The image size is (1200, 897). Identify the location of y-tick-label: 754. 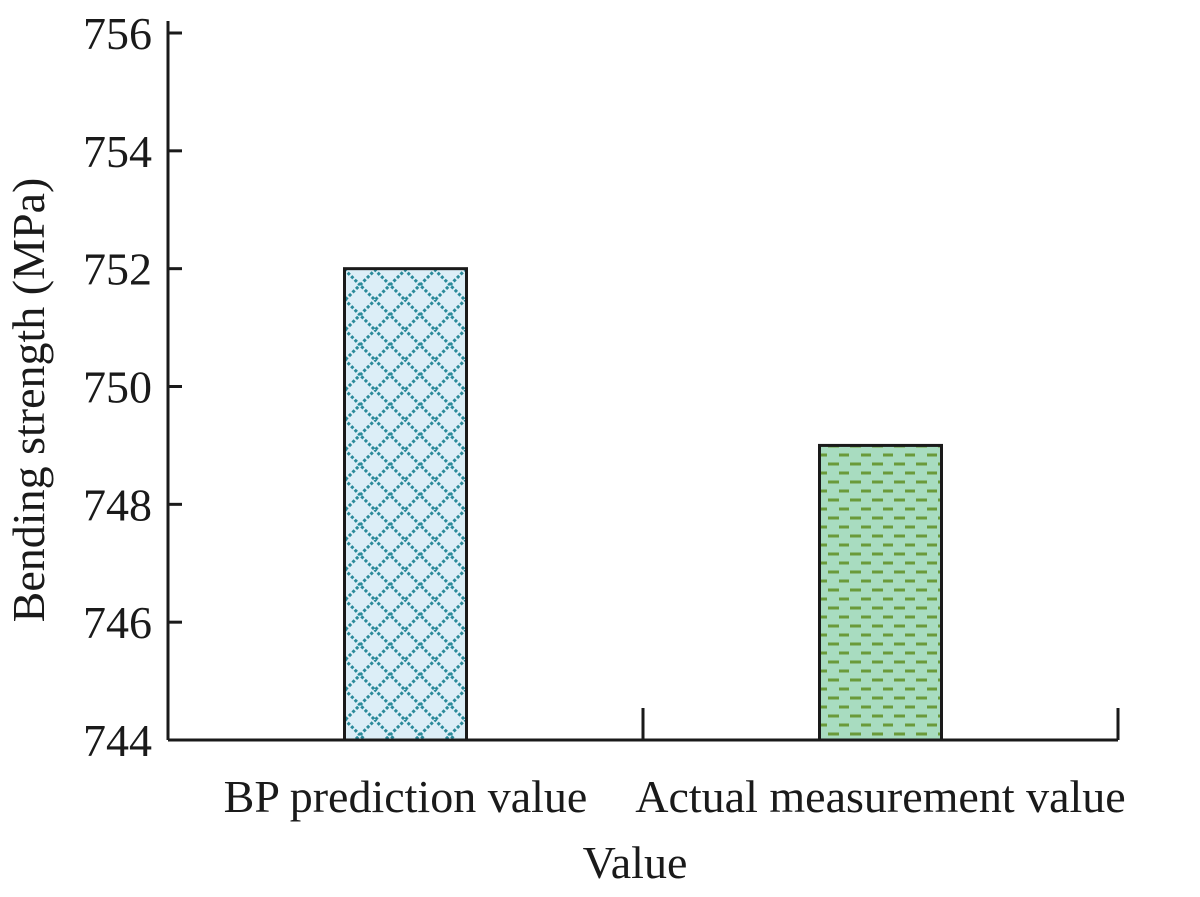
(117, 151).